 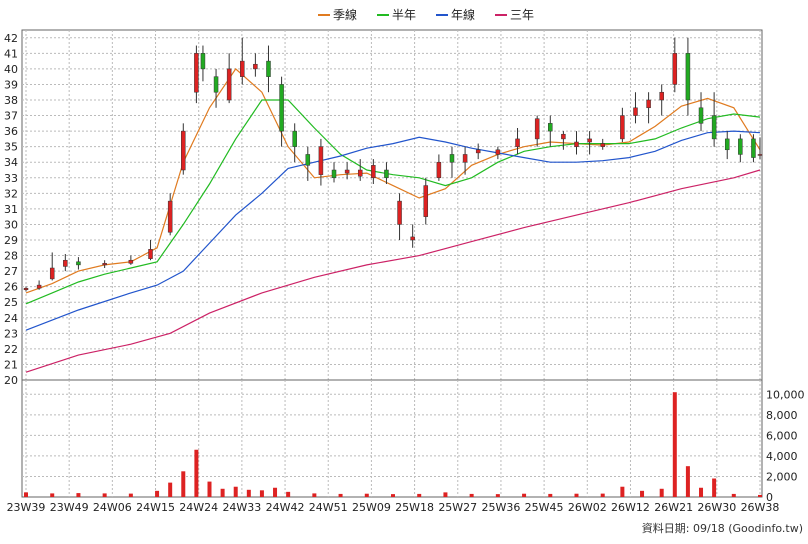 What do you see at coordinates (782, 435) in the screenshot?
I see `volume-tick-label: 6,000` at bounding box center [782, 435].